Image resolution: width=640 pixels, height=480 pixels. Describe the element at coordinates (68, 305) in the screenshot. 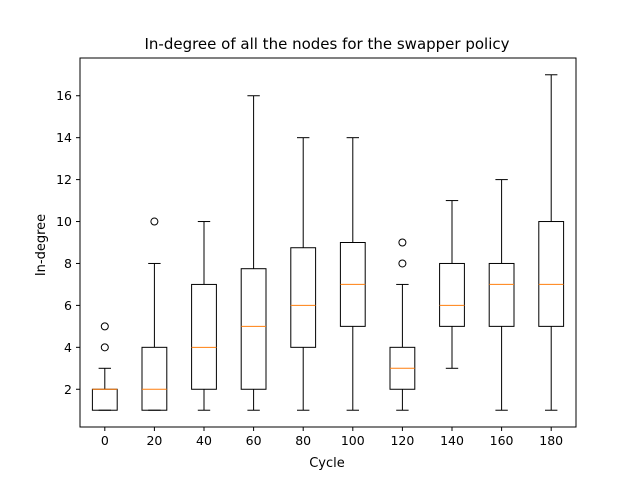

I see `y-tick-label: 6` at that location.